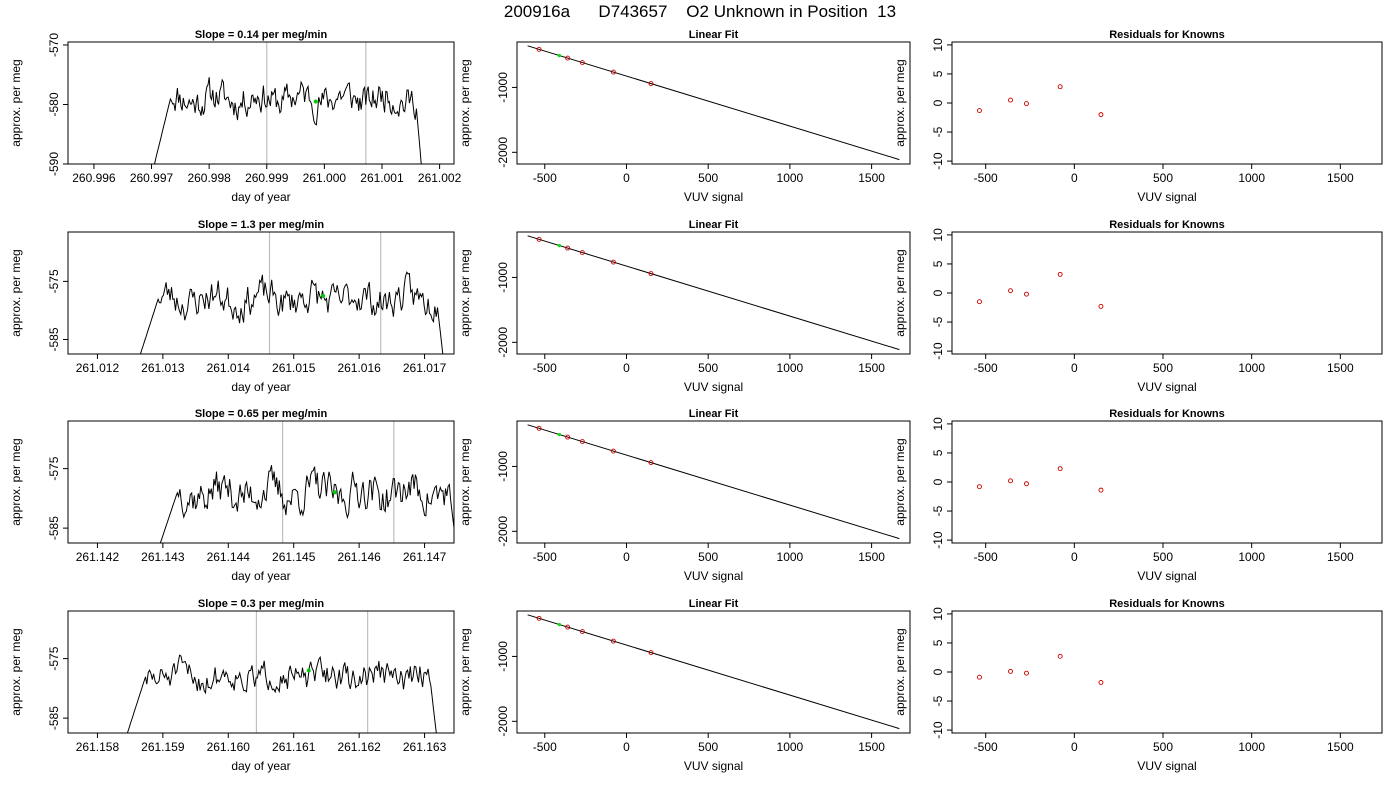  I want to click on y-tick-label: -590, so click(54, 164).